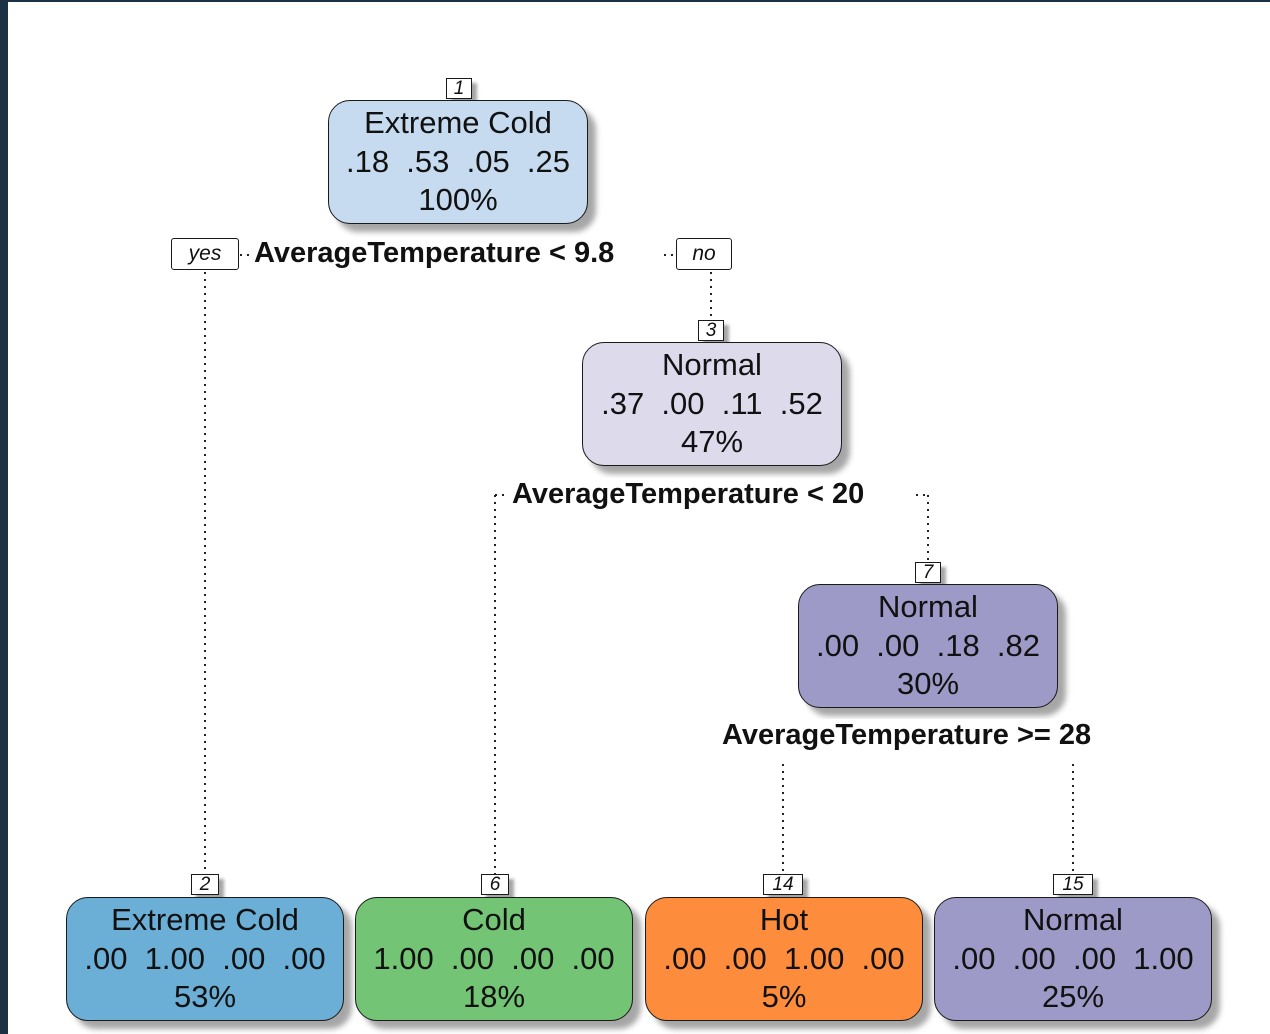 The image size is (1270, 1034). I want to click on node-class-probabilities: 1.00 .00 .00 .00, so click(494, 958).